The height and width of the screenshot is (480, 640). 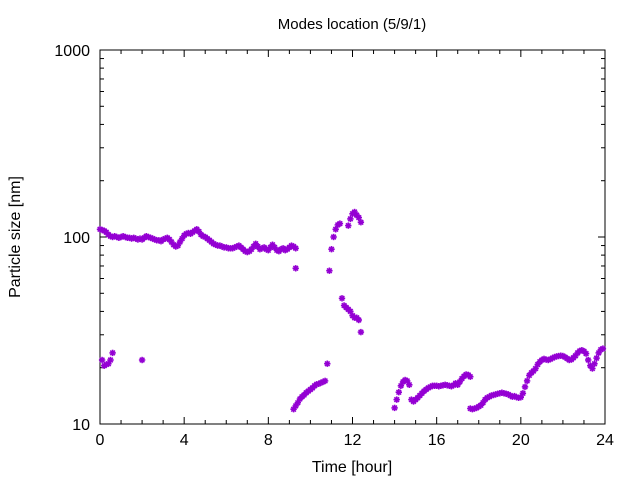 What do you see at coordinates (100, 440) in the screenshot?
I see `x-tick-label: 0` at bounding box center [100, 440].